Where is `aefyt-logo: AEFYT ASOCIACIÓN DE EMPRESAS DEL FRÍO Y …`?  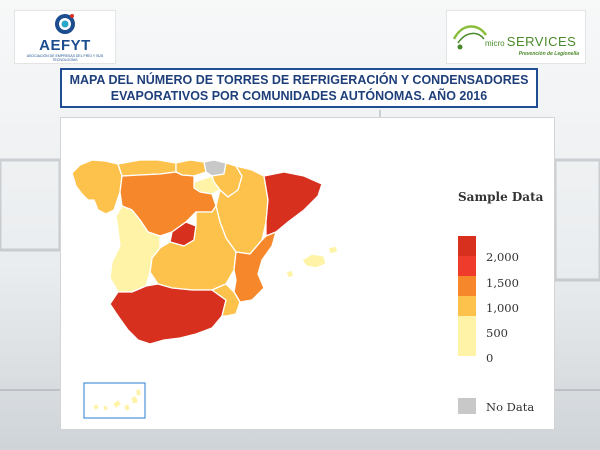 aefyt-logo: AEFYT ASOCIACIÓN DE EMPRESAS DEL FRÍO Y … is located at coordinates (65, 37).